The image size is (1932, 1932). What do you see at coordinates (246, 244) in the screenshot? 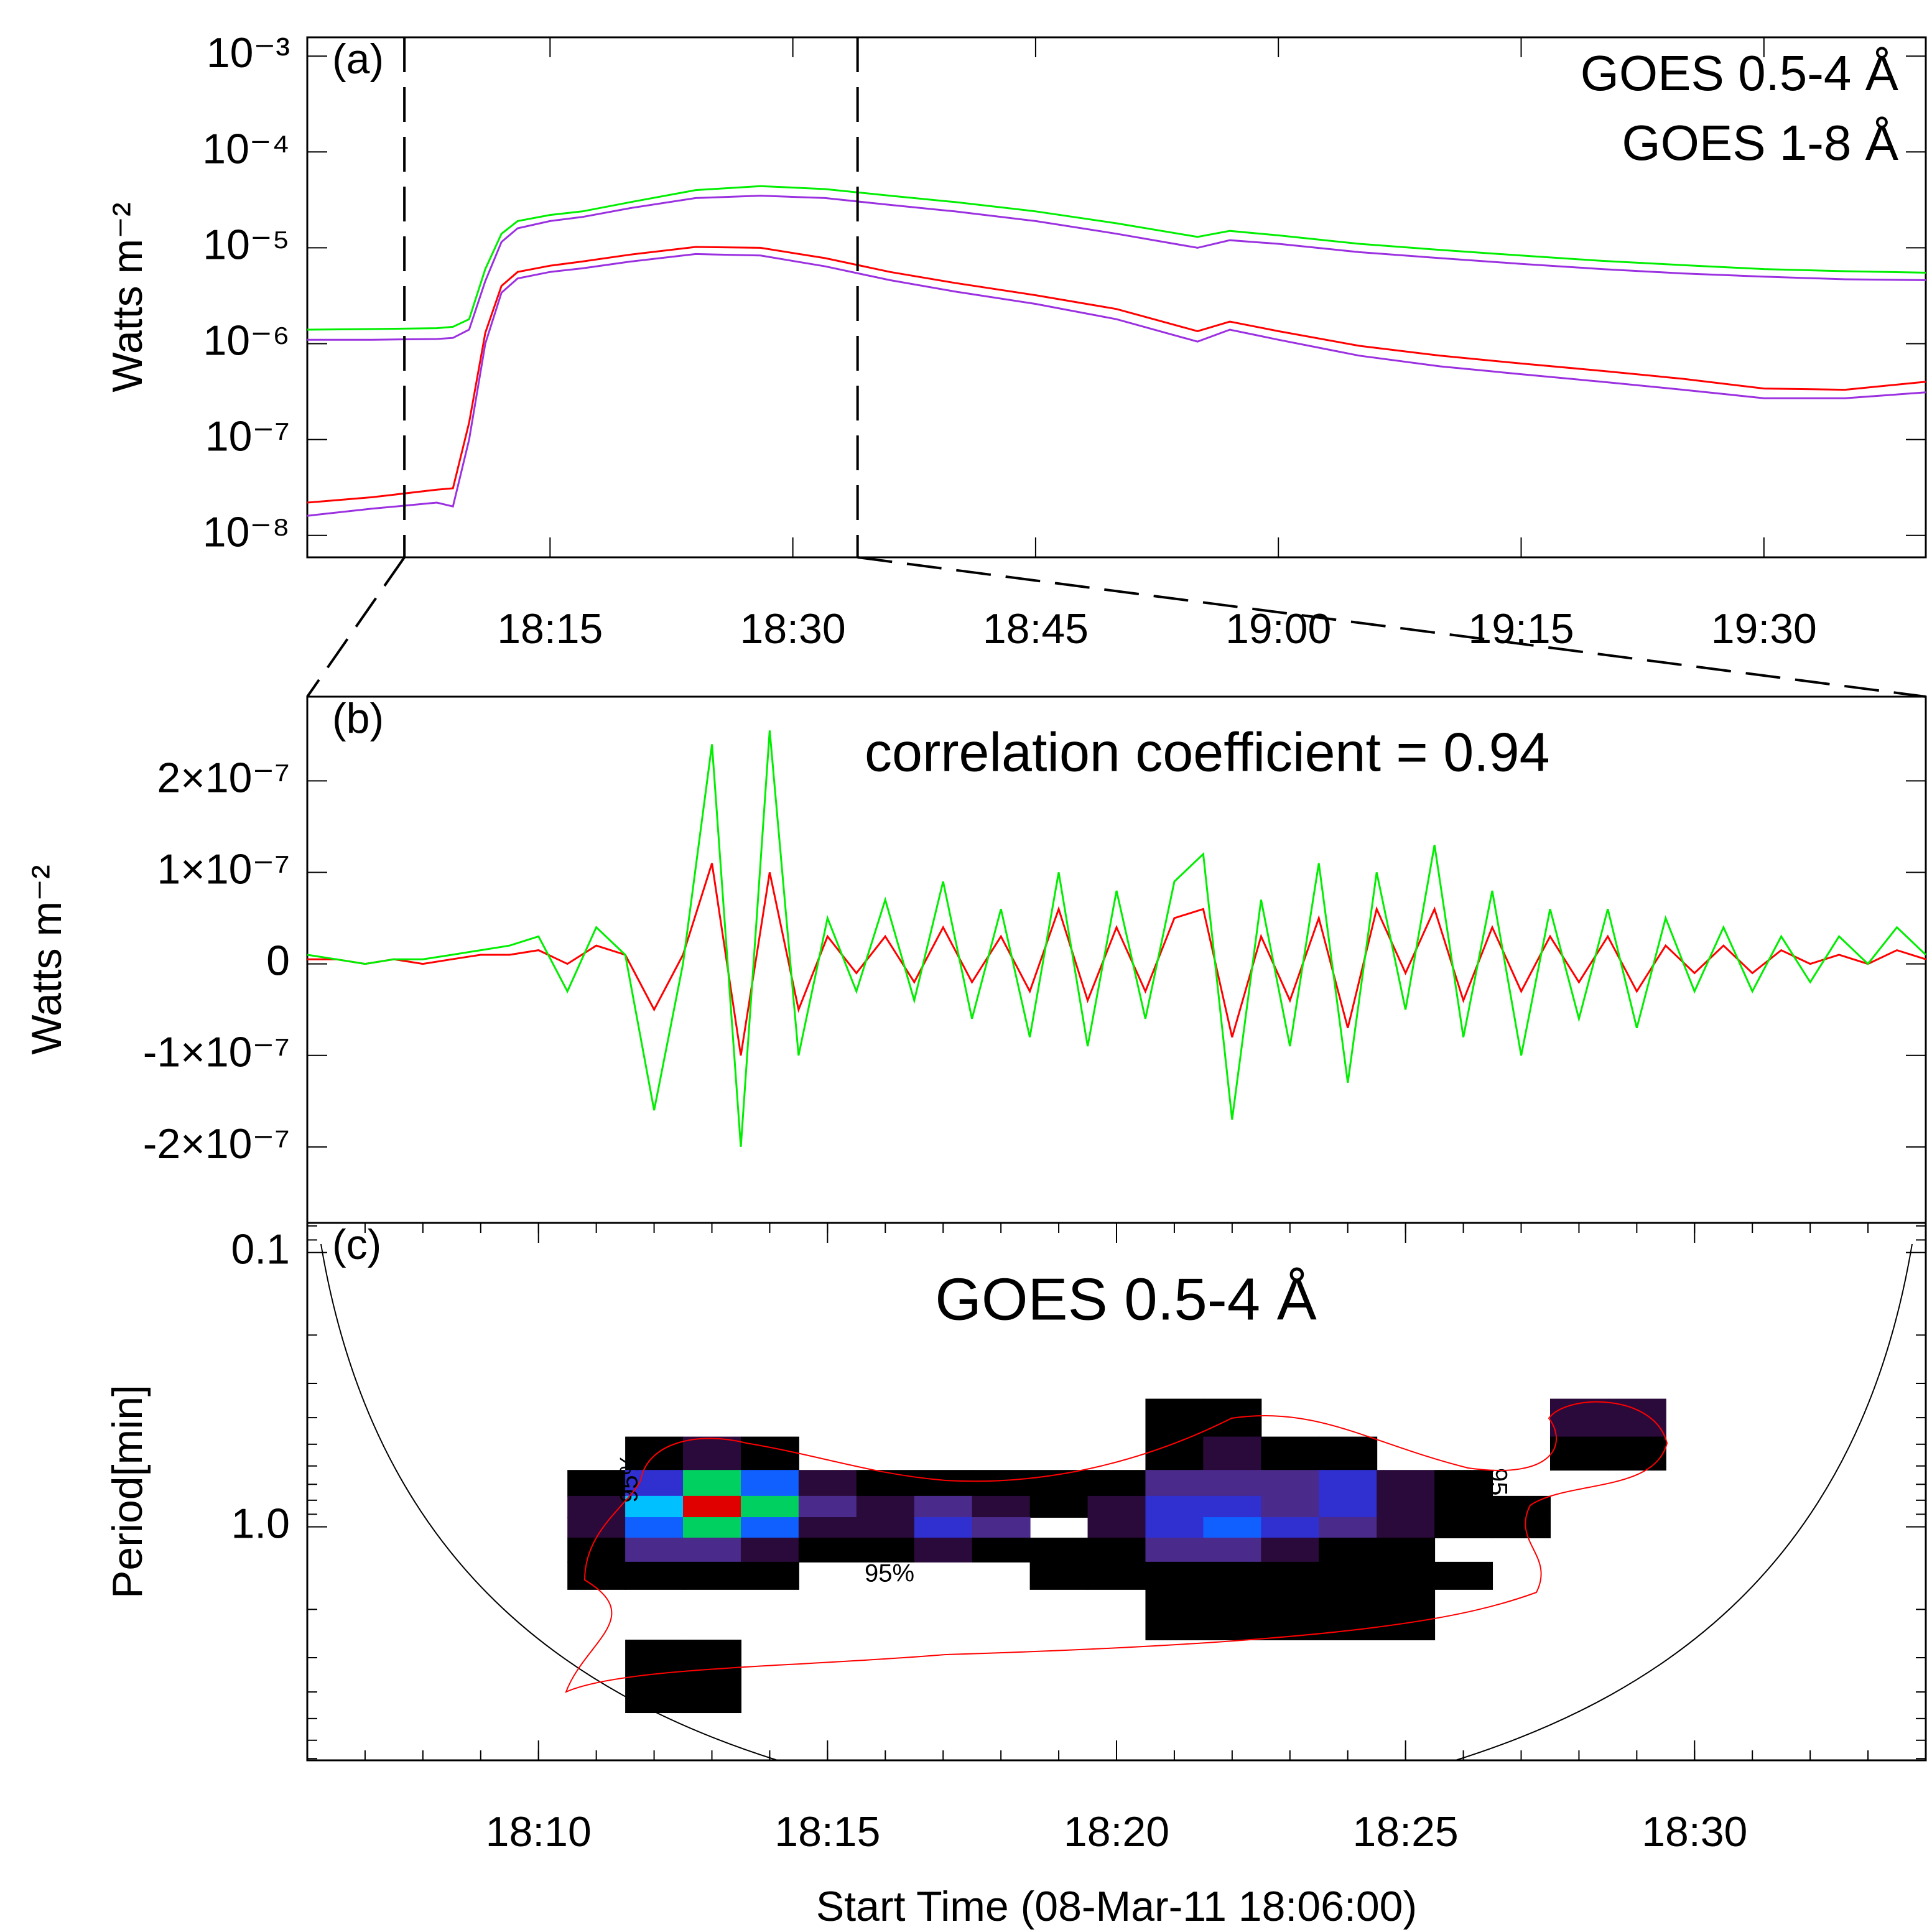
I see `y-tick-label: 10⁻⁵` at bounding box center [246, 244].